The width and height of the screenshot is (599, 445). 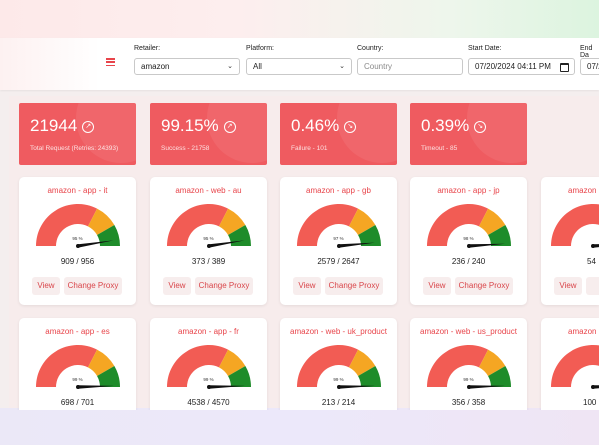 I want to click on gauge-count: 698 / 701, so click(x=77, y=402).